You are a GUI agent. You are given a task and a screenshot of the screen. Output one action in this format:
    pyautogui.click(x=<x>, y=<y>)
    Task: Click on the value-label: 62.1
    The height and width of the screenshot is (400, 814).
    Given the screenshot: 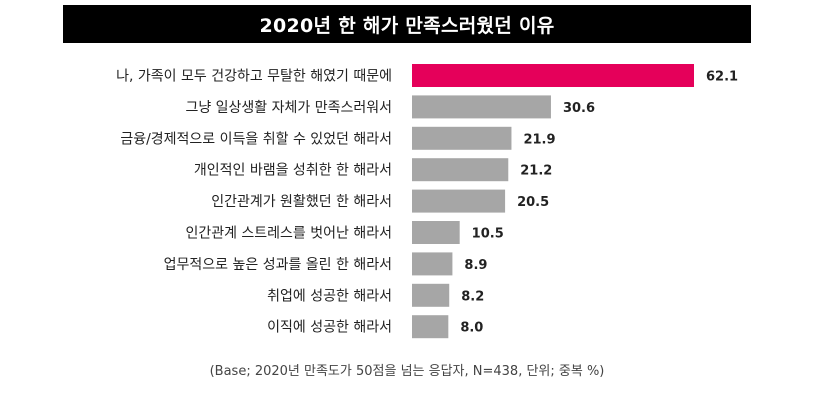 What is the action you would take?
    pyautogui.click(x=722, y=77)
    